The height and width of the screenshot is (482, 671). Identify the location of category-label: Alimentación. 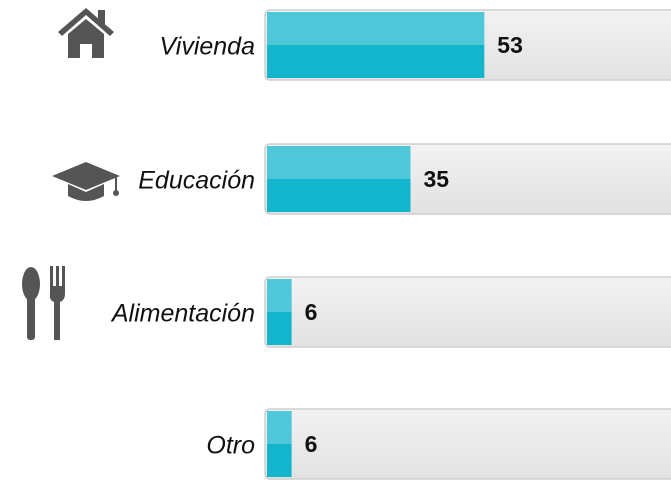
(182, 314).